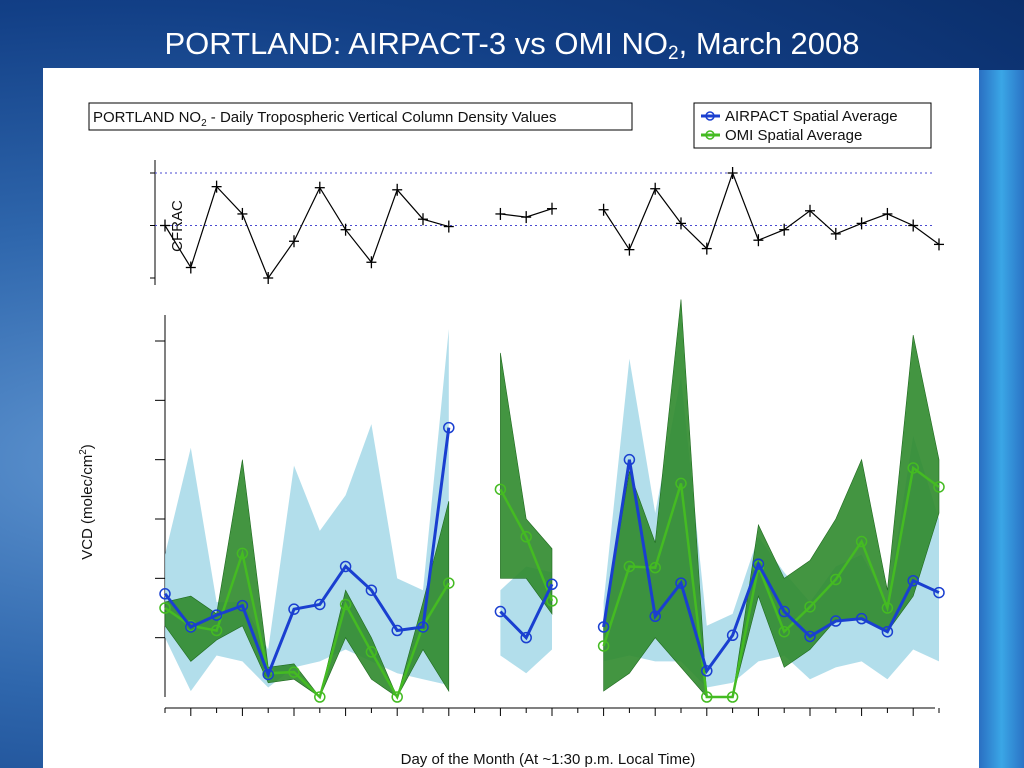 The width and height of the screenshot is (1024, 768). I want to click on vcd-axis-label-superscript: 2, so click(83, 452).